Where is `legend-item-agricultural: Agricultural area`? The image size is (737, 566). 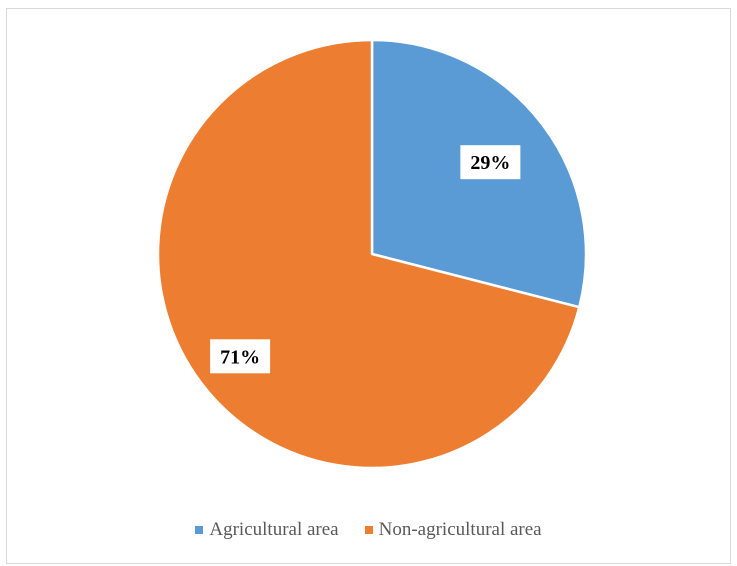 legend-item-agricultural: Agricultural area is located at coordinates (267, 530).